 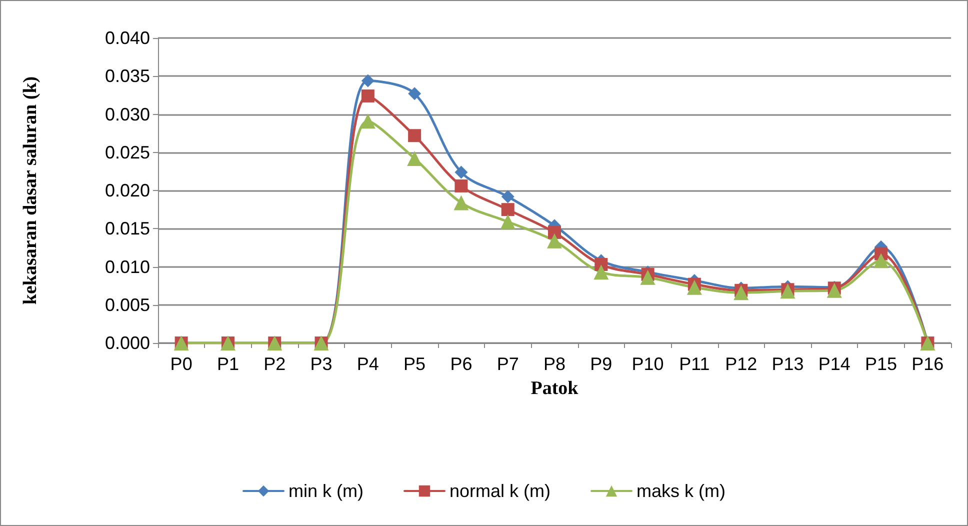 I want to click on x-axis-title: Patok, so click(x=554, y=388).